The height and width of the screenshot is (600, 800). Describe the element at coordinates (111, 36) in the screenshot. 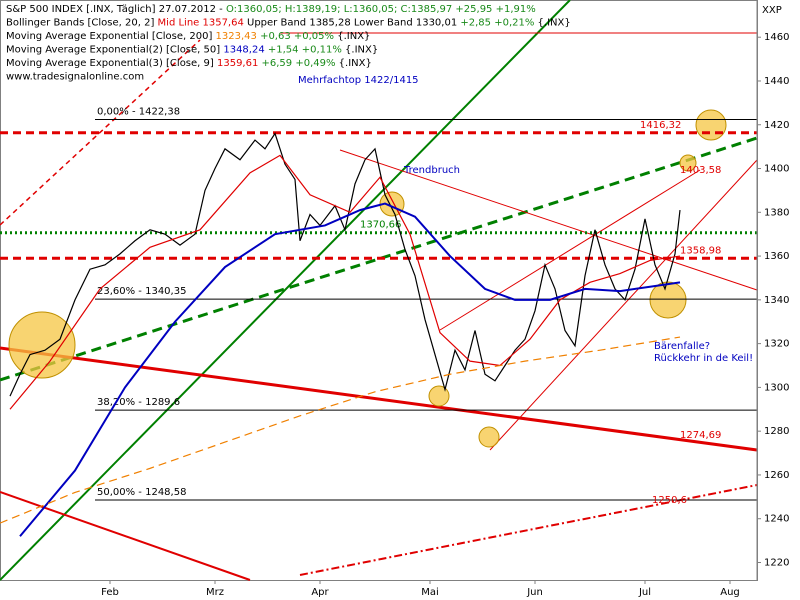

I see `legend-text: Moving Average Exponential [Close, 200]` at that location.